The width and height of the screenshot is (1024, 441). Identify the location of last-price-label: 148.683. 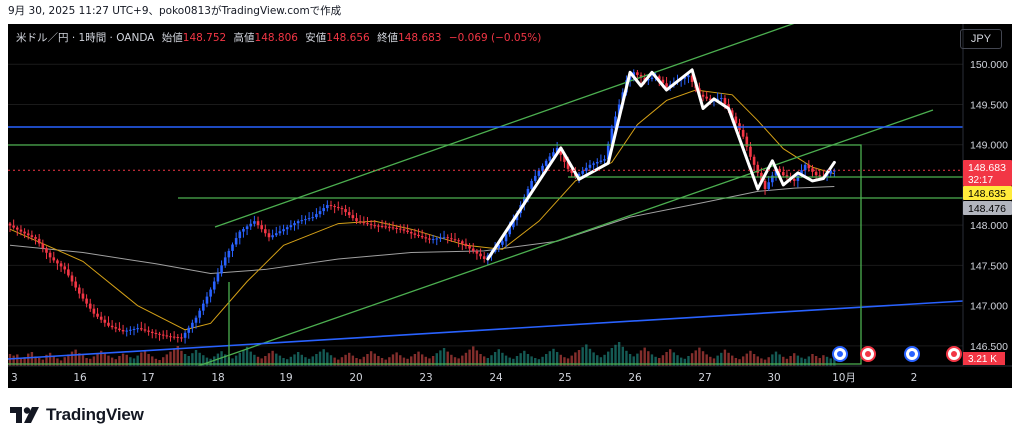
(987, 168).